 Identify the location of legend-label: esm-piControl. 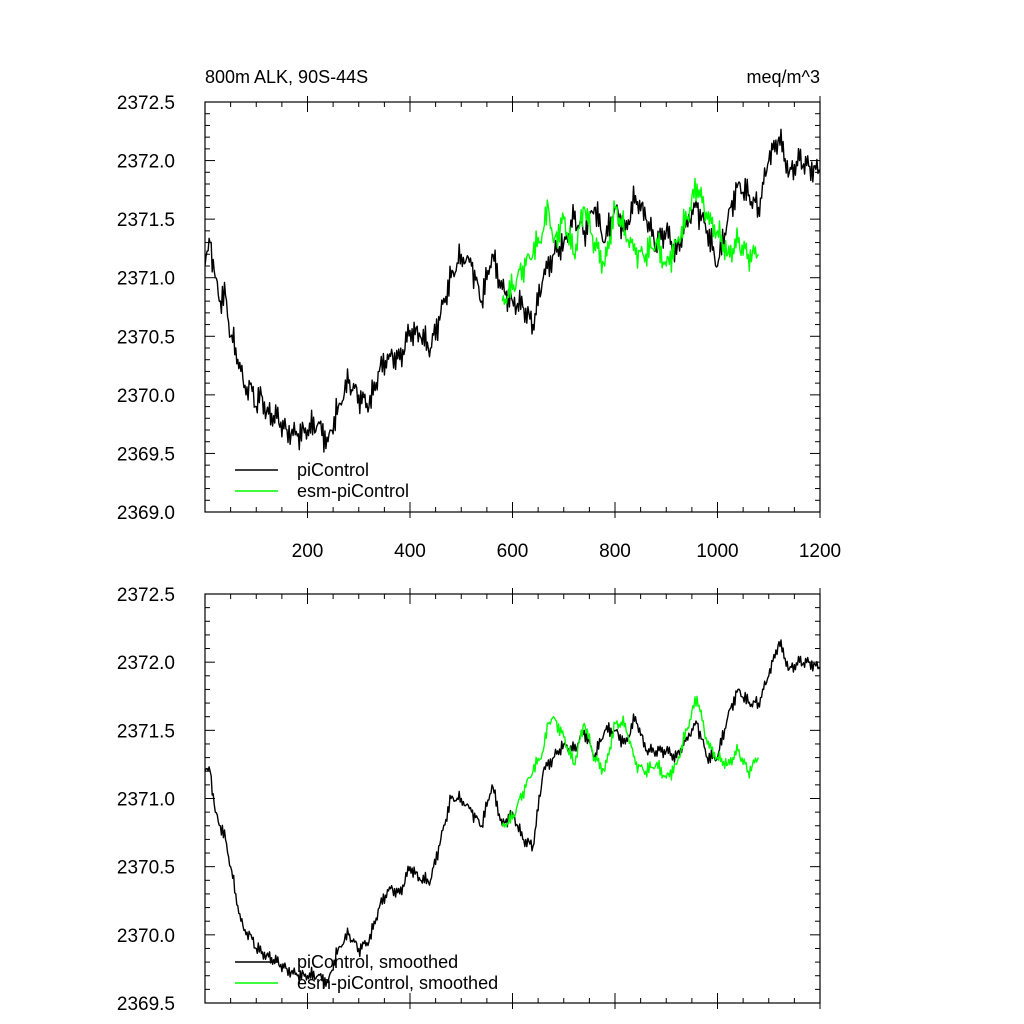
(353, 491).